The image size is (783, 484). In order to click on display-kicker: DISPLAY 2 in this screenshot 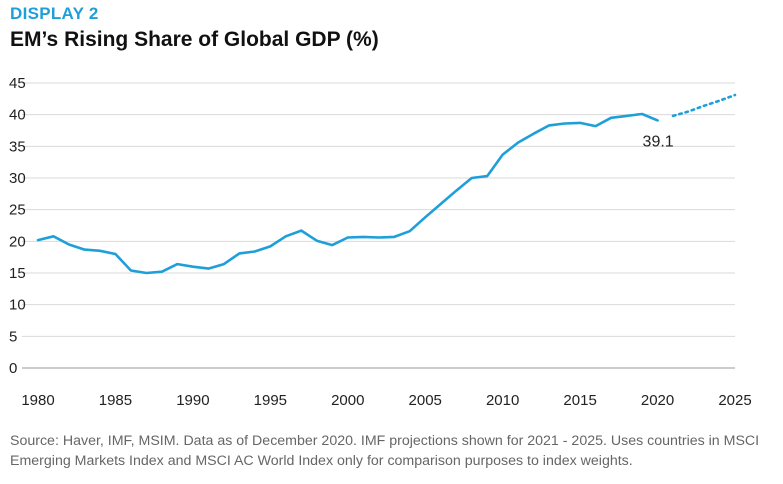, I will do `click(54, 13)`.